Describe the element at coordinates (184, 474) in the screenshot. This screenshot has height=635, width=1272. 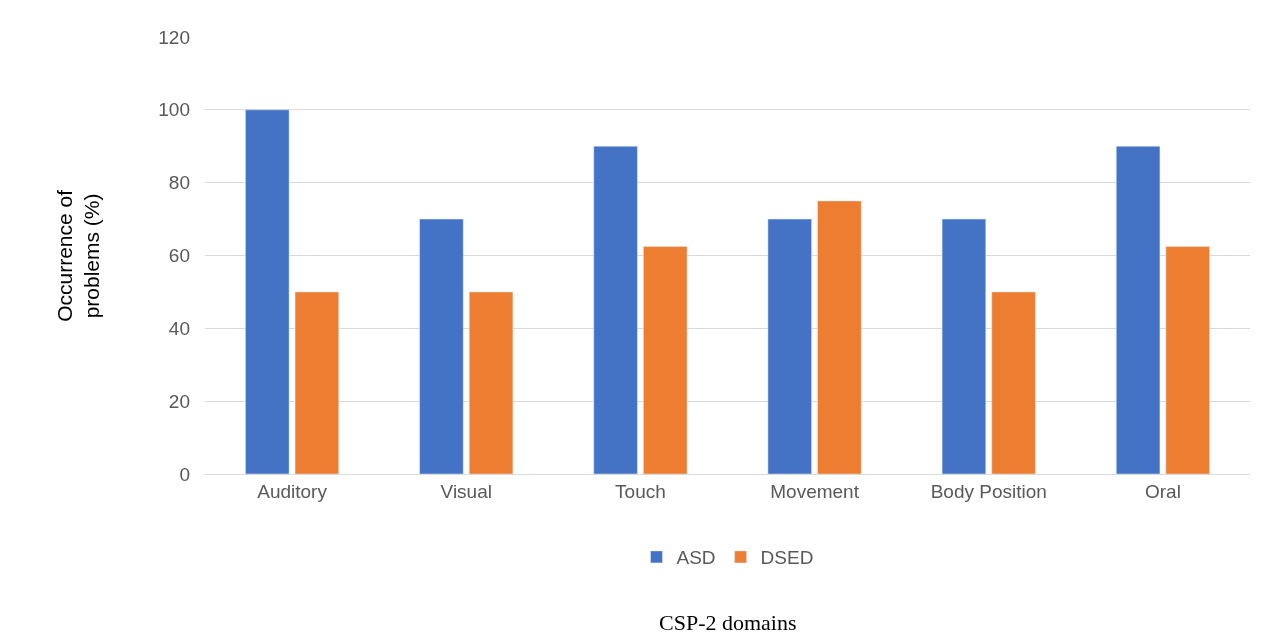
I see `y-tick-label: 0` at that location.